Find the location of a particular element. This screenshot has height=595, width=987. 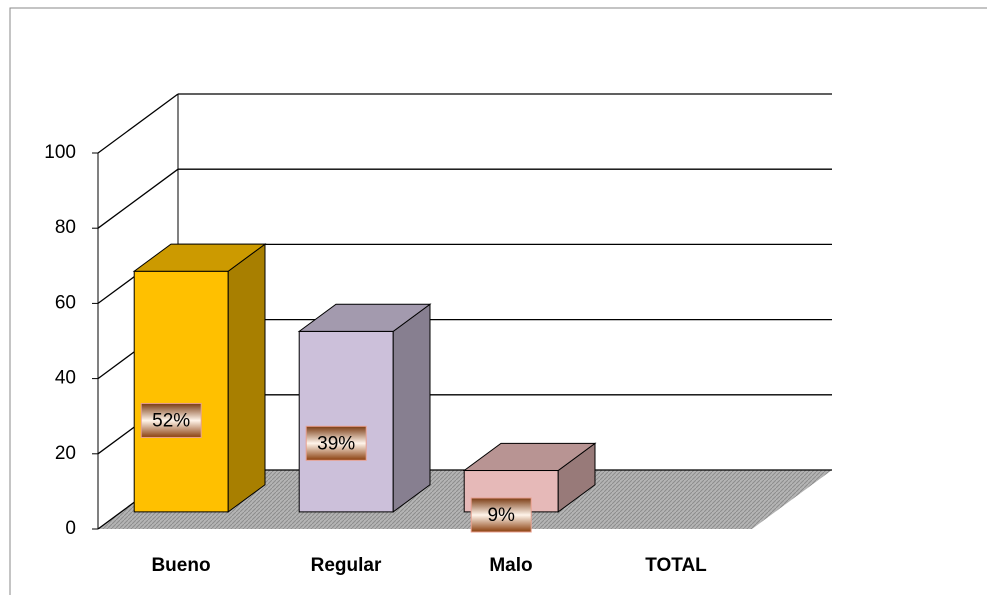

data-label: 39% is located at coordinates (336, 443).